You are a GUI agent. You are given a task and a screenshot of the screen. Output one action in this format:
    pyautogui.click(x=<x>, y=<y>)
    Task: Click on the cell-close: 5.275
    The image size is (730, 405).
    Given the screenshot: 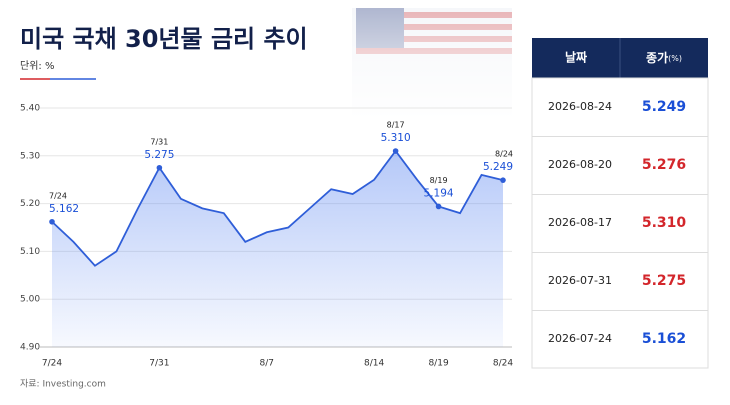 What is the action you would take?
    pyautogui.click(x=664, y=281)
    